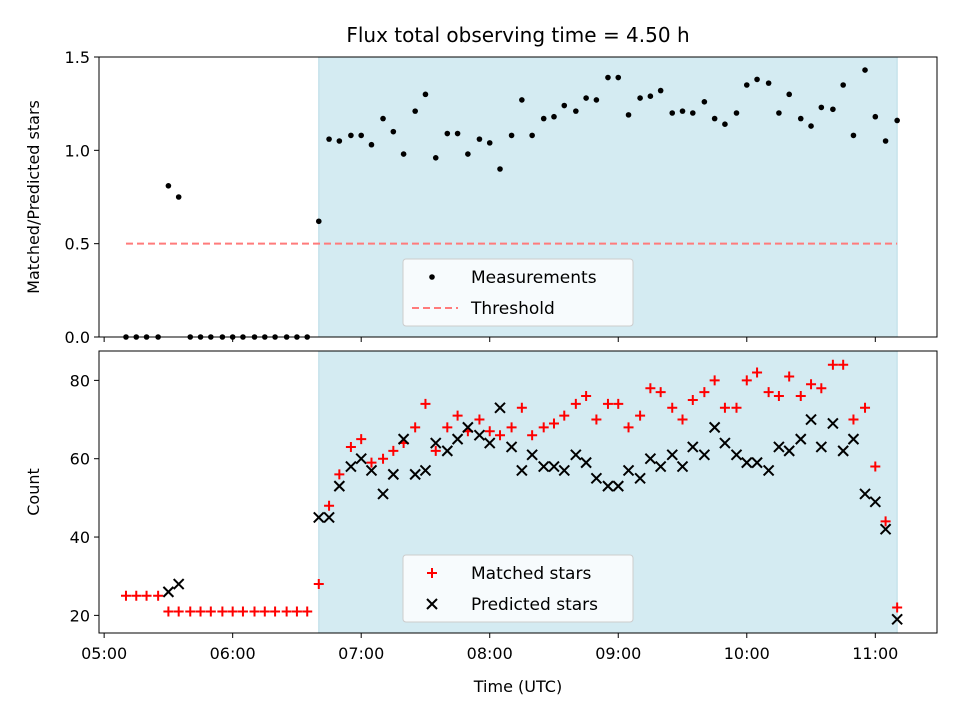  What do you see at coordinates (77, 57) in the screenshot?
I see `y-tick-label: 1.5` at bounding box center [77, 57].